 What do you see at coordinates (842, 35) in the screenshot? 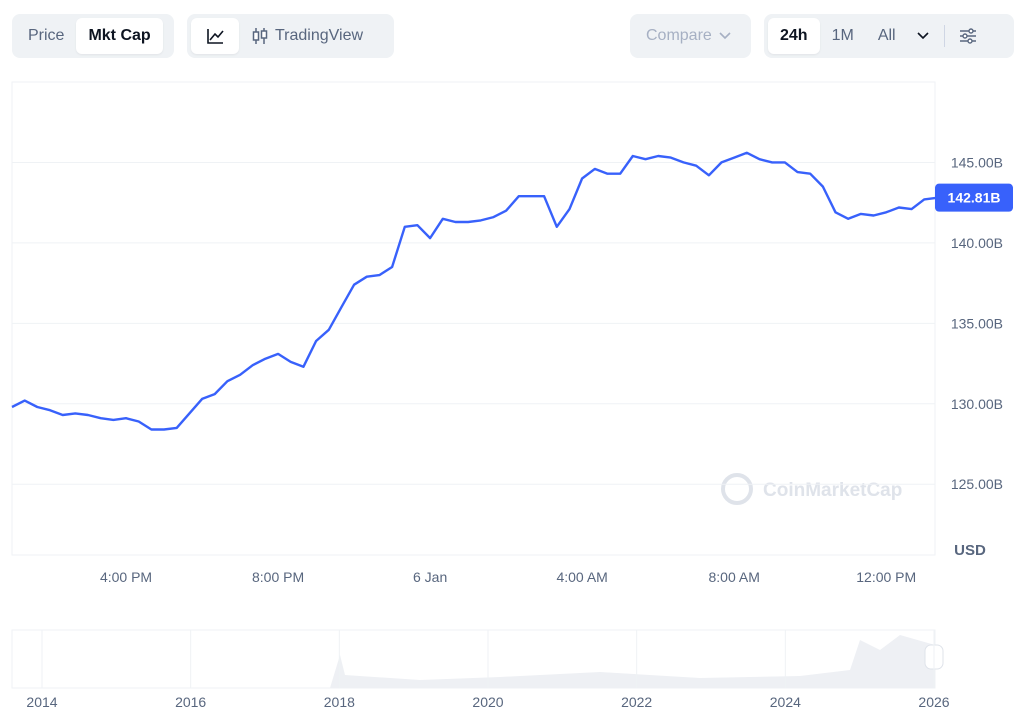
I see `range-1m: 1M` at bounding box center [842, 35].